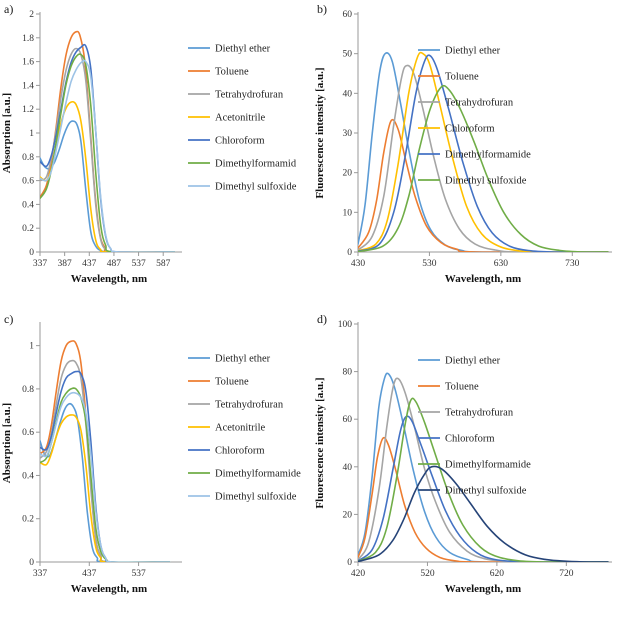  What do you see at coordinates (348, 55) in the screenshot?
I see `y-tick-label: 50` at bounding box center [348, 55].